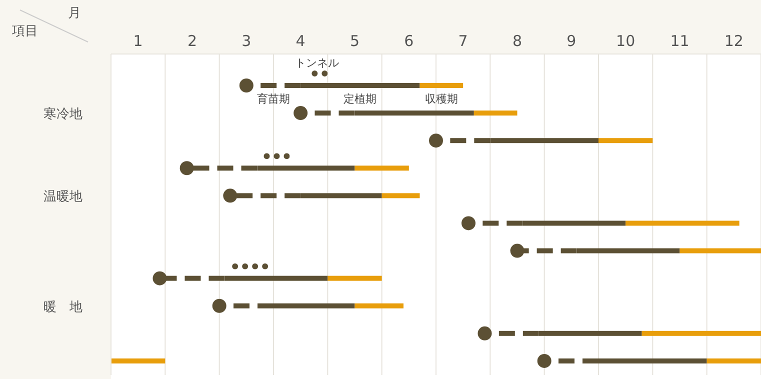 The image size is (761, 379). I want to click on x-tick-label: 3, so click(247, 41).